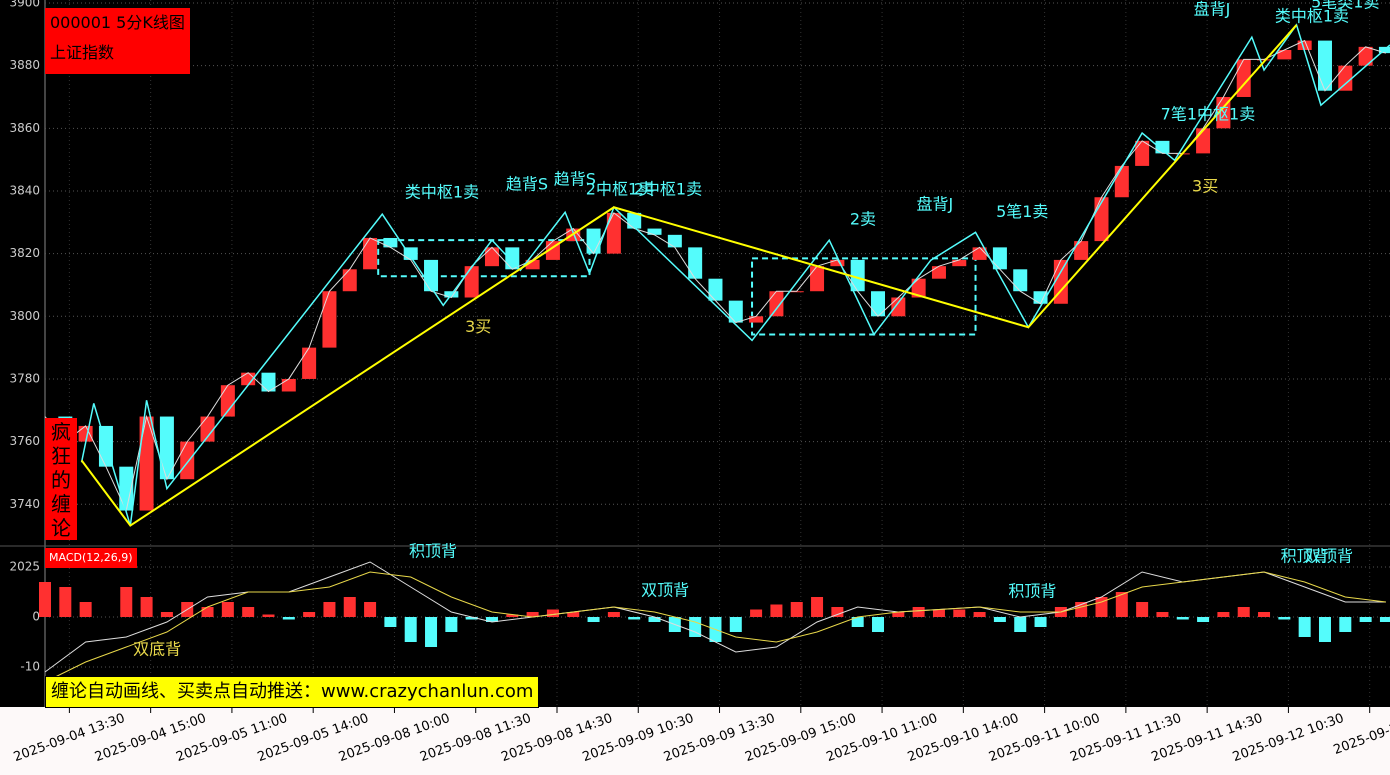 This screenshot has width=1390, height=775. What do you see at coordinates (24, 5) in the screenshot?
I see `y-tick-label: 3900` at bounding box center [24, 5].